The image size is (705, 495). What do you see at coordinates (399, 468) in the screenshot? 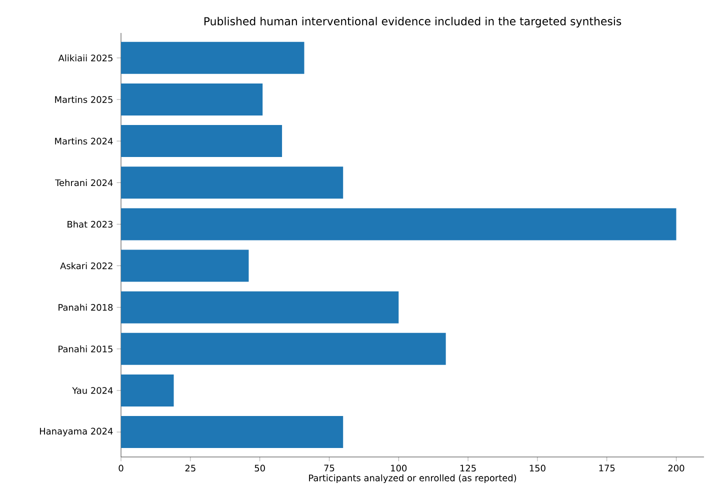
I see `x-tick-label: 100` at bounding box center [399, 468].